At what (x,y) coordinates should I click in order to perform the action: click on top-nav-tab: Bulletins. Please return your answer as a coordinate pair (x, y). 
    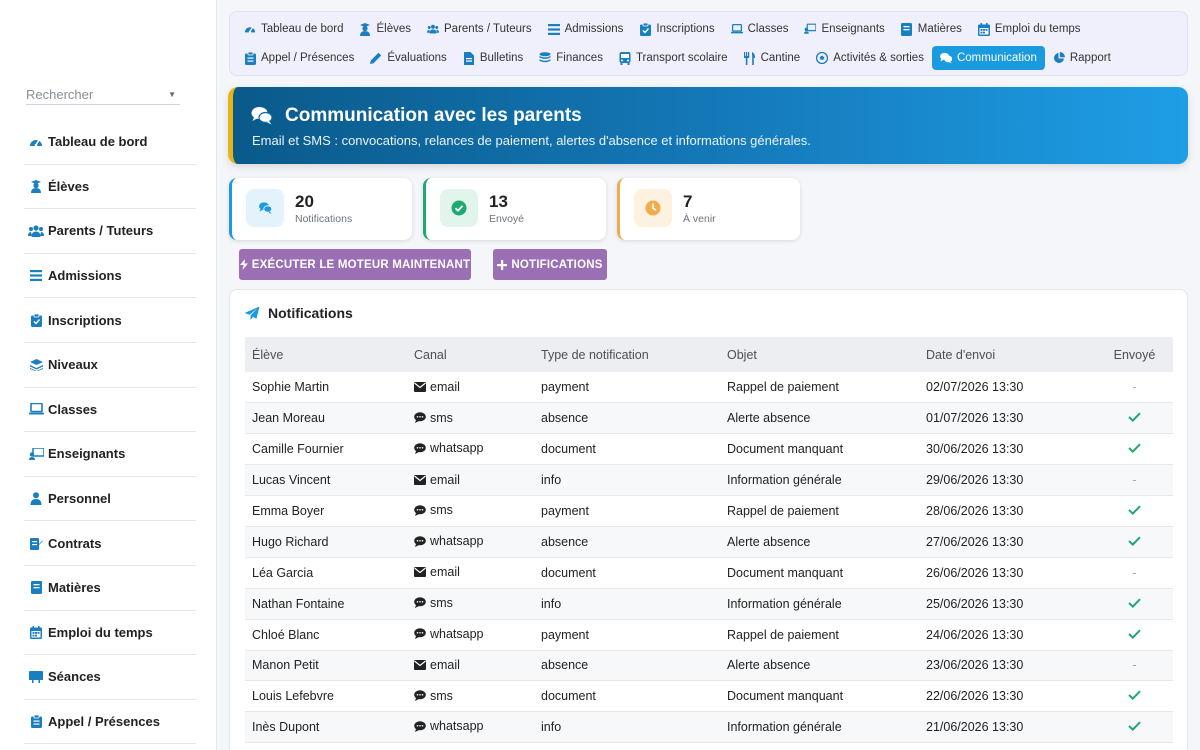
    Looking at the image, I should click on (493, 58).